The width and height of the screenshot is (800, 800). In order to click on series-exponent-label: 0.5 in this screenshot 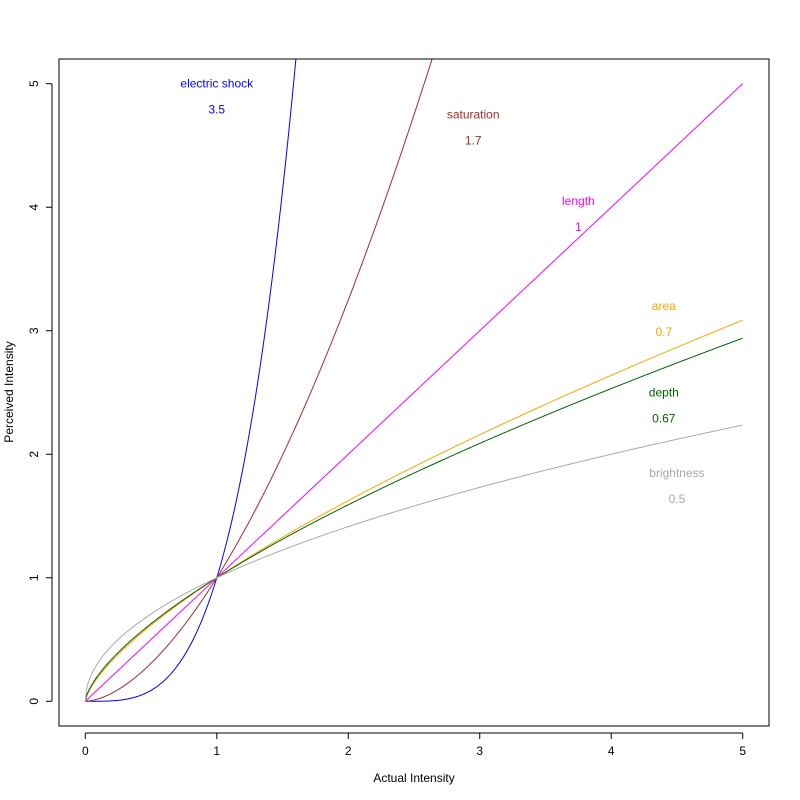, I will do `click(677, 499)`.